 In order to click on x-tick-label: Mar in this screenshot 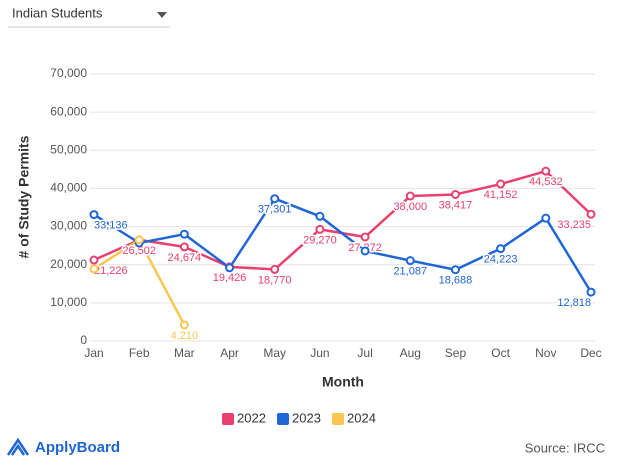, I will do `click(184, 353)`.